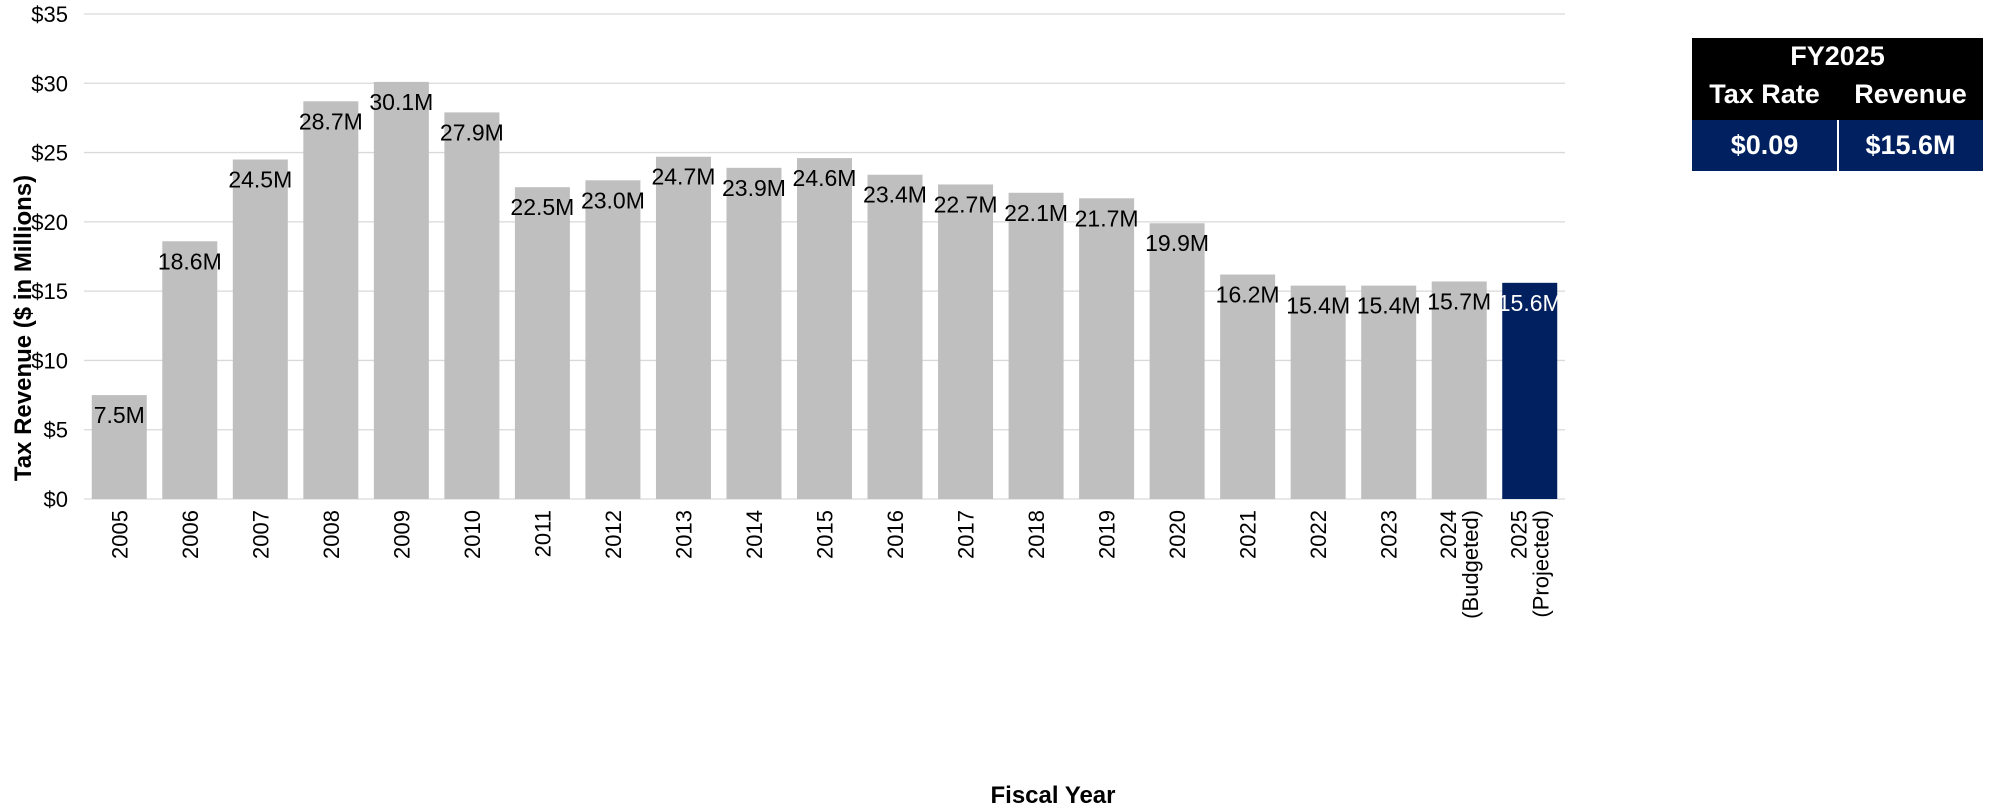 The height and width of the screenshot is (808, 2005). I want to click on x-tick-label: 2017, so click(966, 534).